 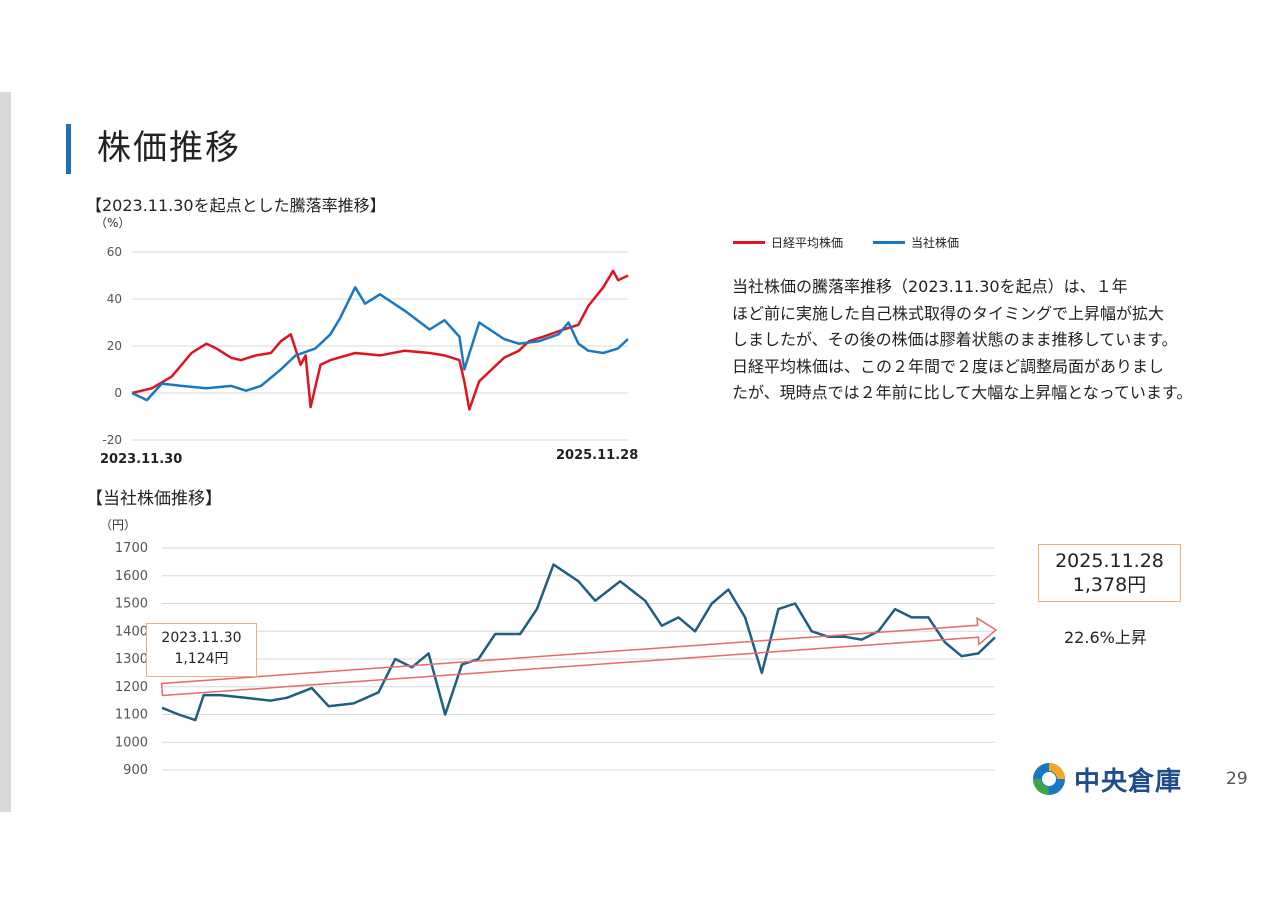 I want to click on y-tick-label: 40, so click(x=114, y=299).